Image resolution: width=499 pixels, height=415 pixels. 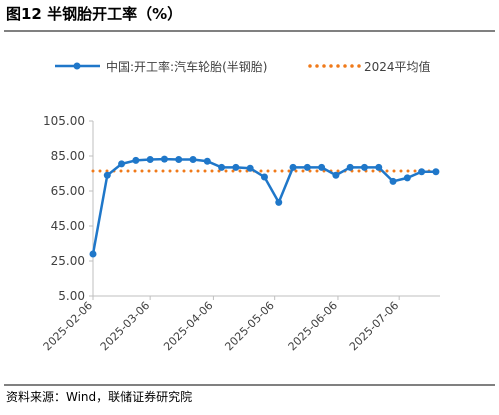 What do you see at coordinates (77, 66) in the screenshot?
I see `legend-marker` at bounding box center [77, 66].